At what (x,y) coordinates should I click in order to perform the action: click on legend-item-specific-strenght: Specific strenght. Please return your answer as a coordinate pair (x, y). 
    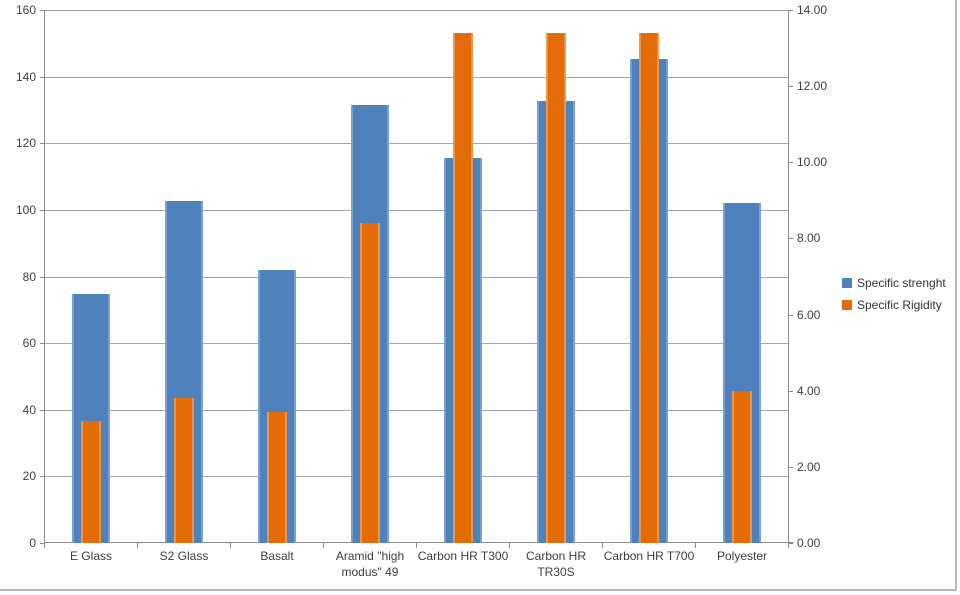
    Looking at the image, I should click on (894, 283).